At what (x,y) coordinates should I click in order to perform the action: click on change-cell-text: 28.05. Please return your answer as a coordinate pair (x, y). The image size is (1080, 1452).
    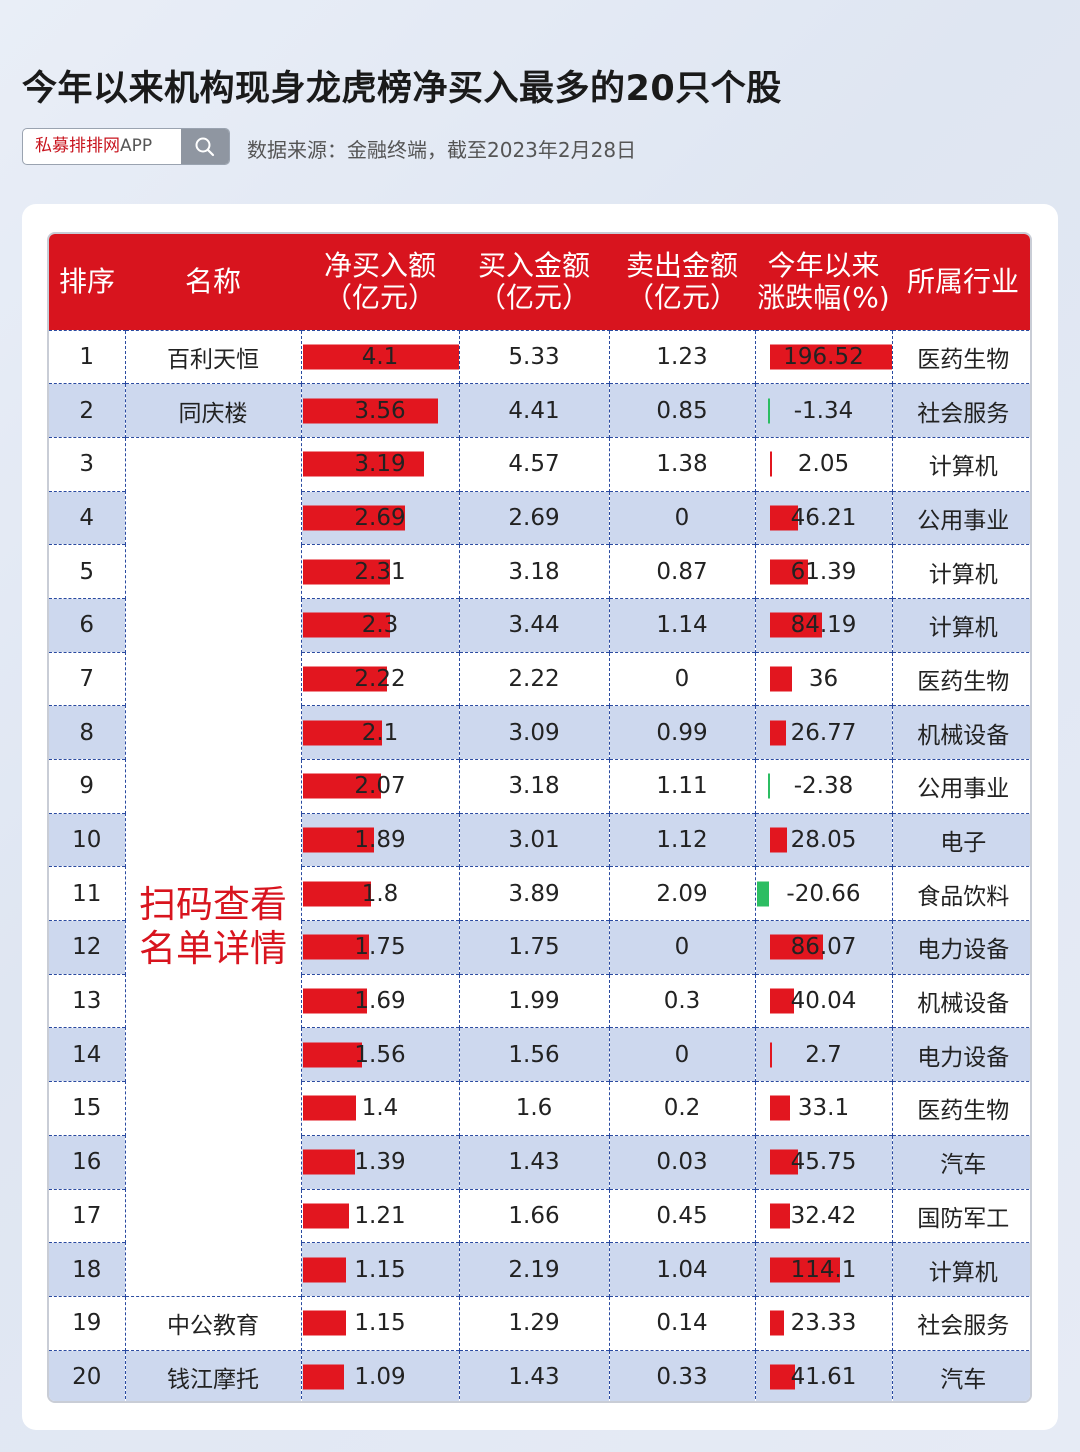
    Looking at the image, I should click on (823, 840).